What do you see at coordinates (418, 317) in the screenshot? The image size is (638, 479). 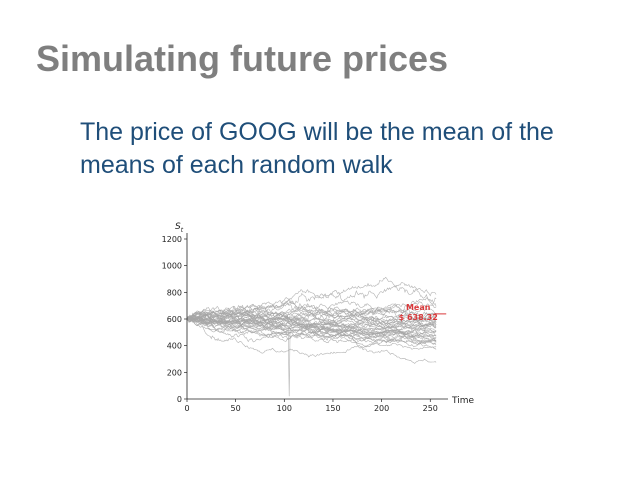 I see `mean-value: $ 638.32` at bounding box center [418, 317].